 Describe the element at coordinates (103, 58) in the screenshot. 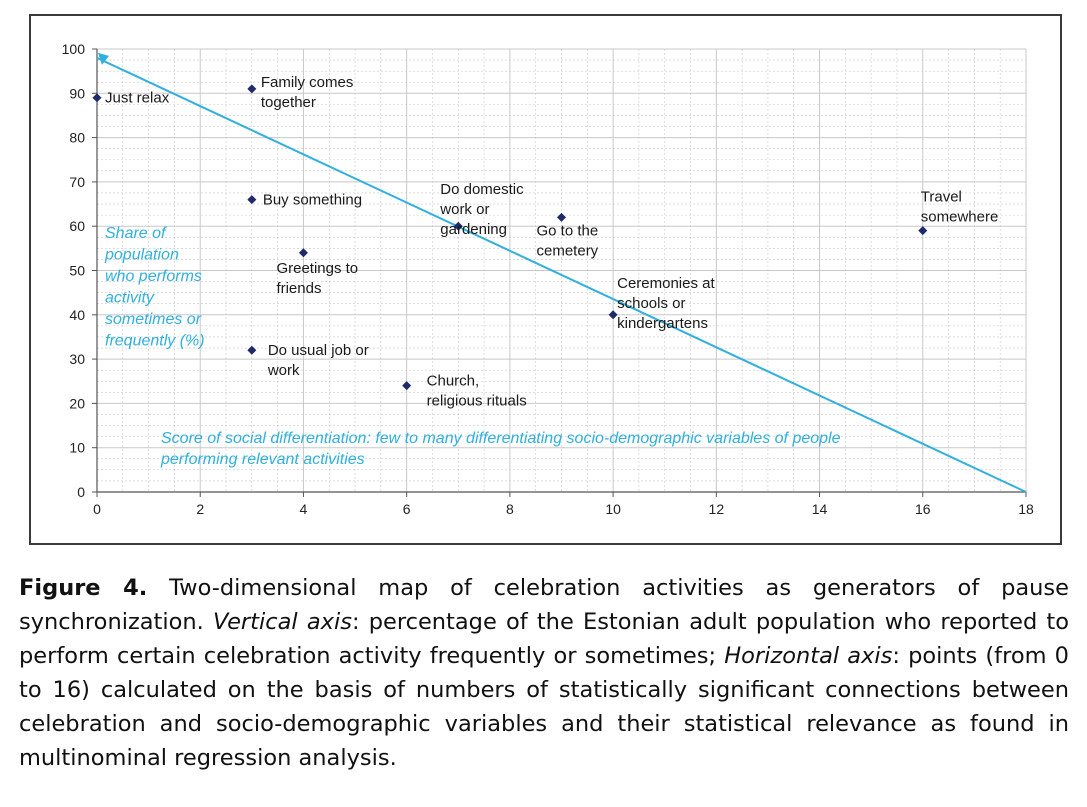

I see `trend-arrow-head` at that location.